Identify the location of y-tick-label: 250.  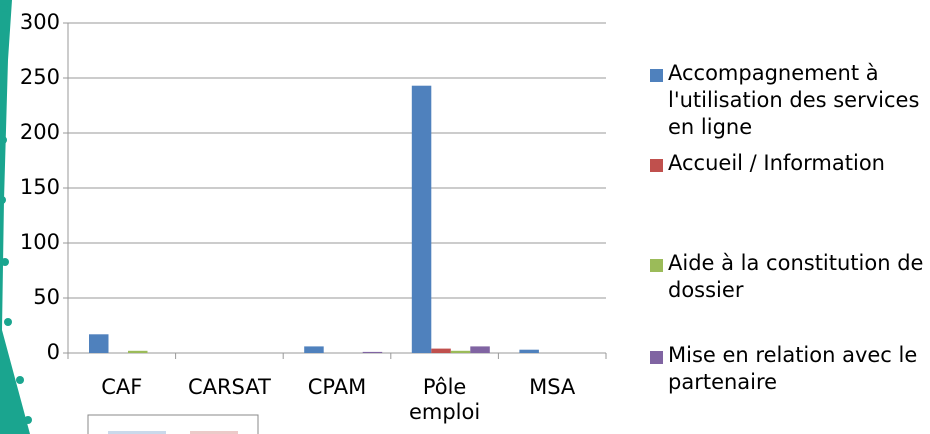
(40, 77).